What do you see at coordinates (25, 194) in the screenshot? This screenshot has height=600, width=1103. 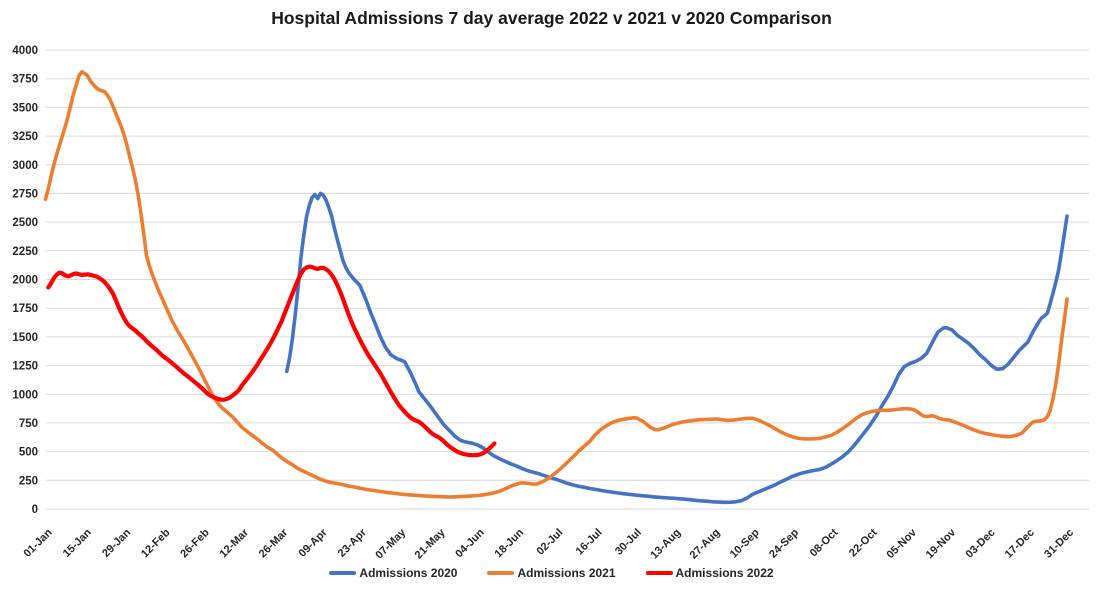 I see `y-tick-label-2750: 2750` at bounding box center [25, 194].